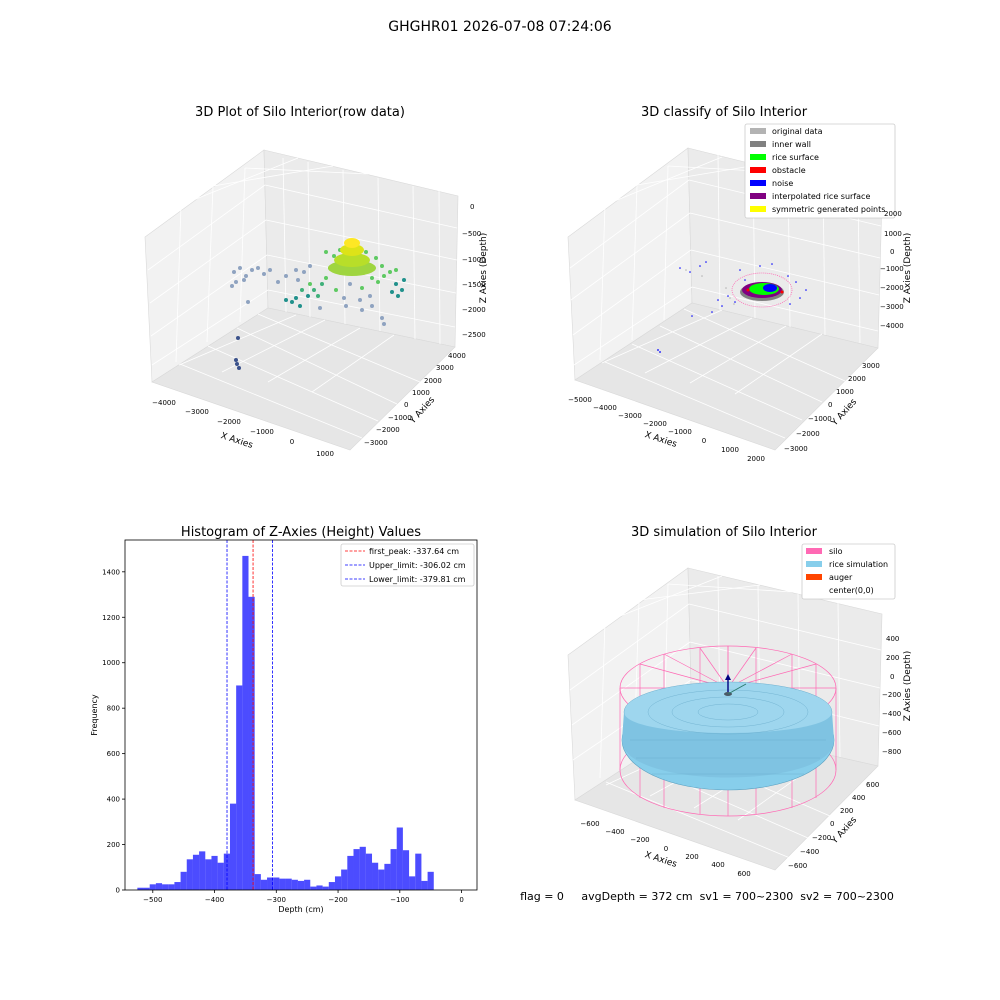 This screenshot has width=1000, height=1000. I want to click on sim-xlabel: X Axies, so click(660, 860).